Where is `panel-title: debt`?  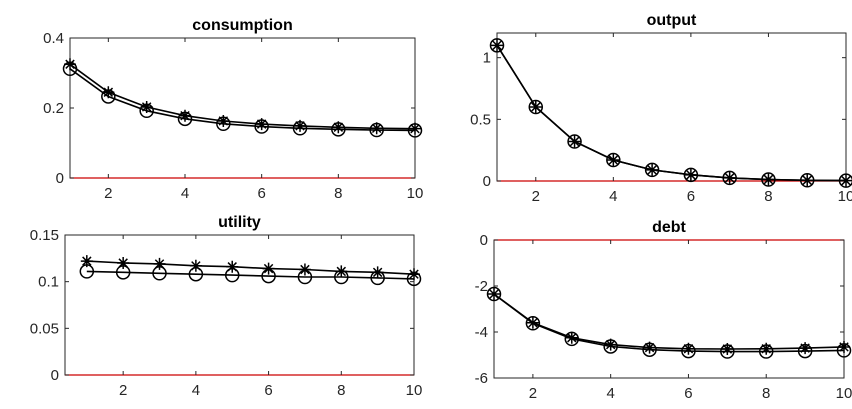 panel-title: debt is located at coordinates (669, 227).